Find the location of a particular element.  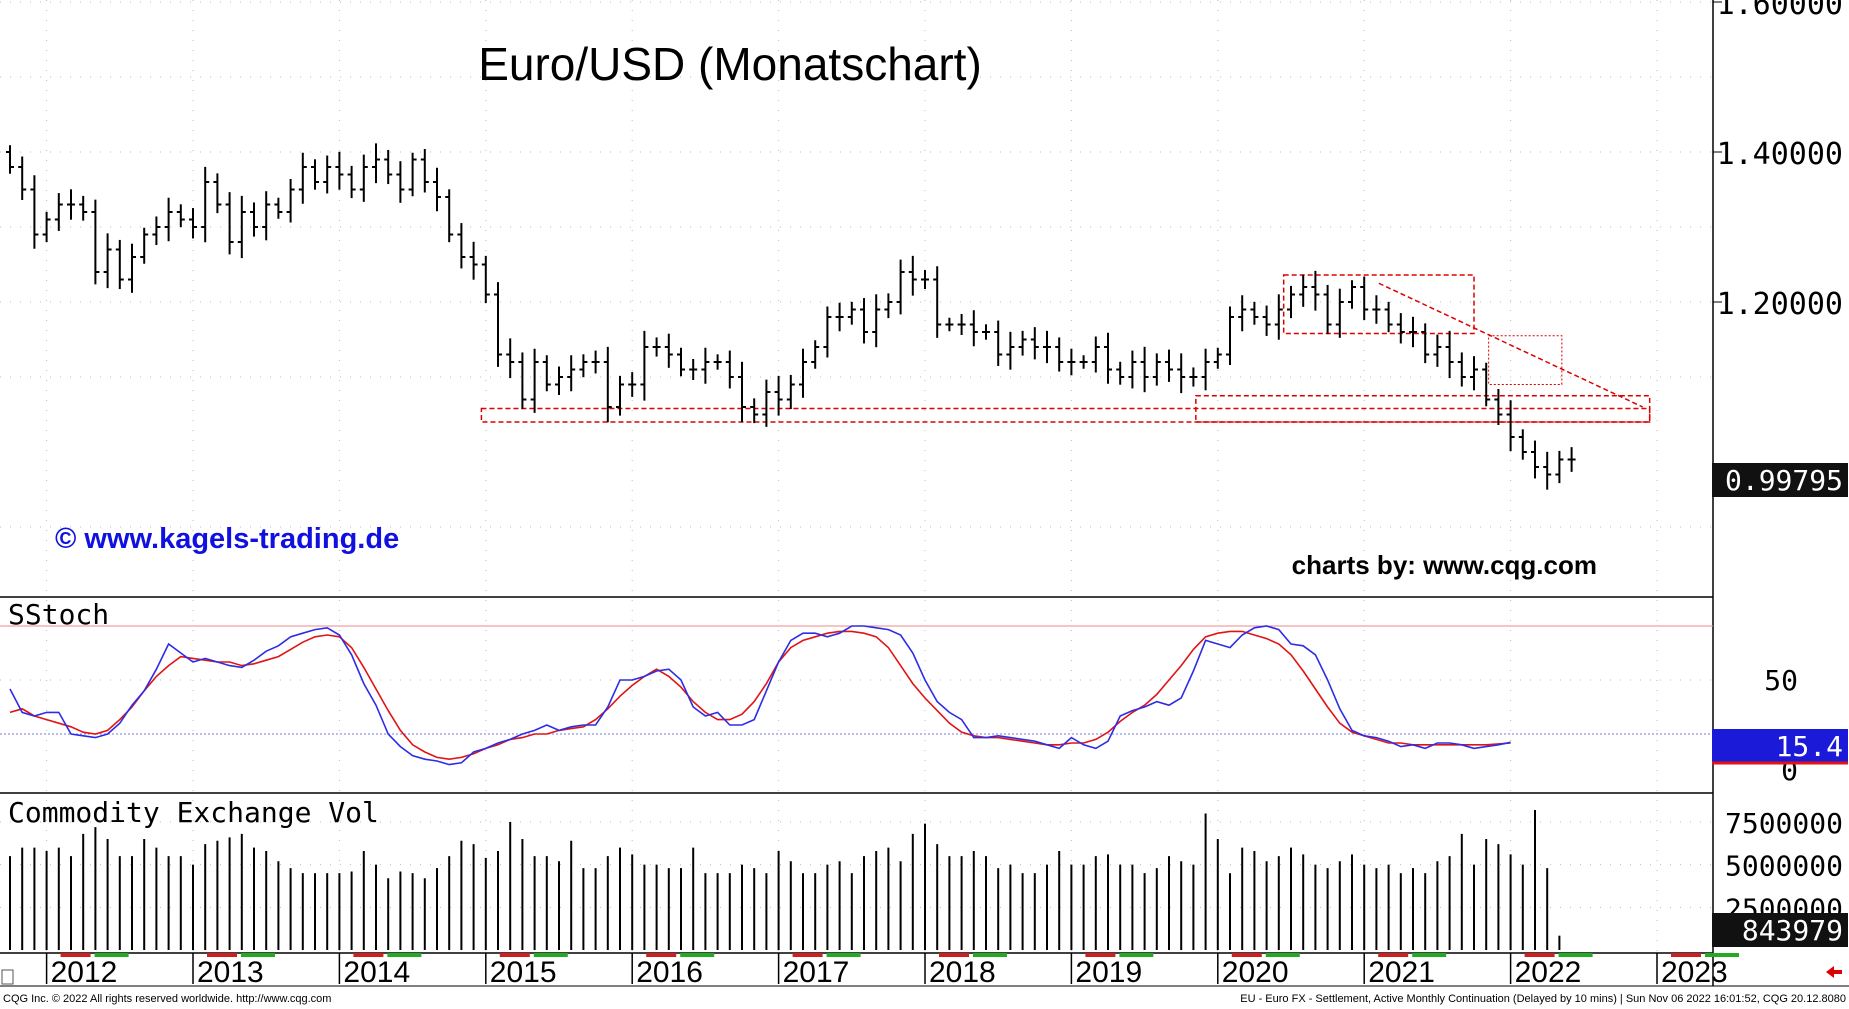

last-price-badge is located at coordinates (1780, 480).